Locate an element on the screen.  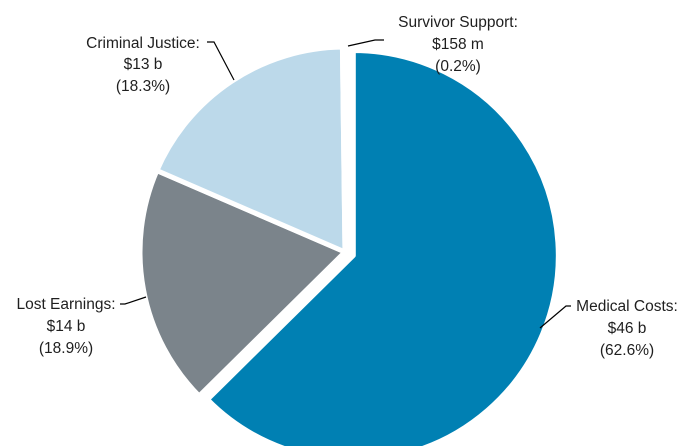
slice-name-survivor-support: Survivor Support: is located at coordinates (458, 22).